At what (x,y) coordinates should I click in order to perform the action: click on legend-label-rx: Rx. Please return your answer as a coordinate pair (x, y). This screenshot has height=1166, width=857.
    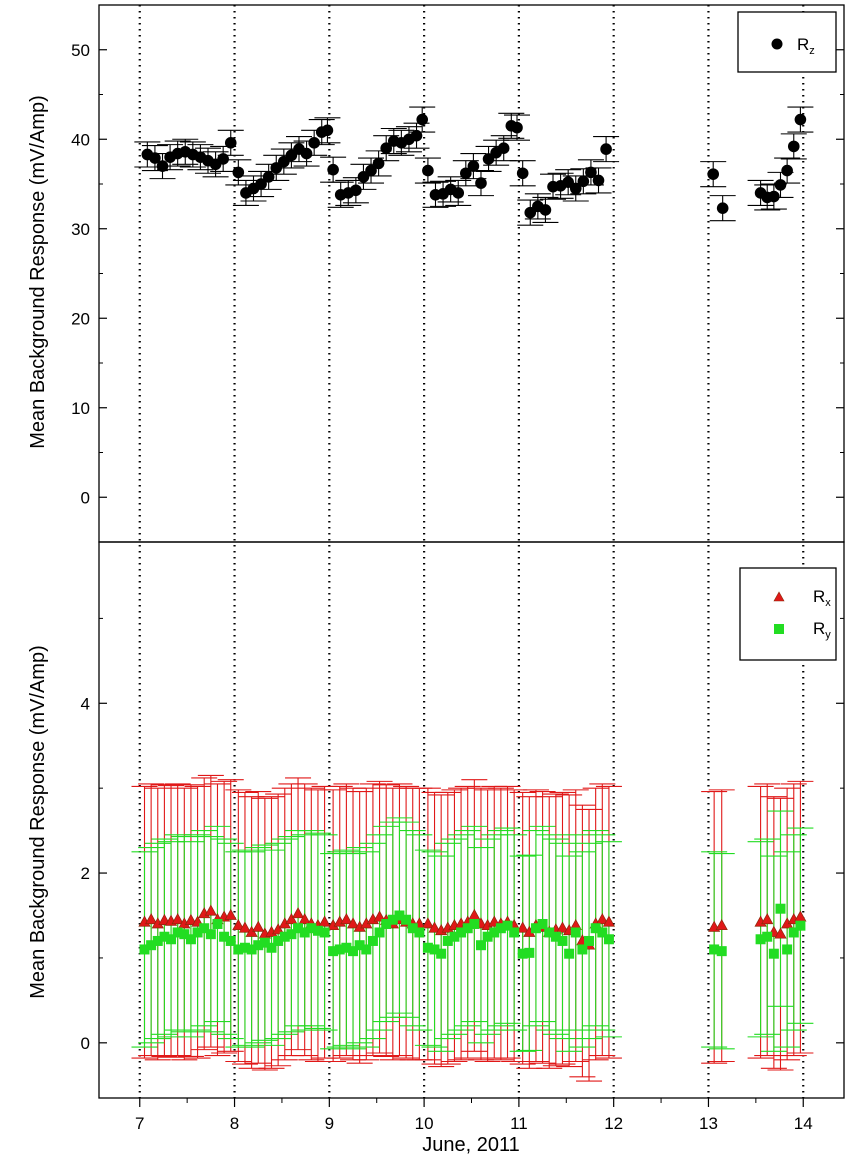
    Looking at the image, I should click on (822, 598).